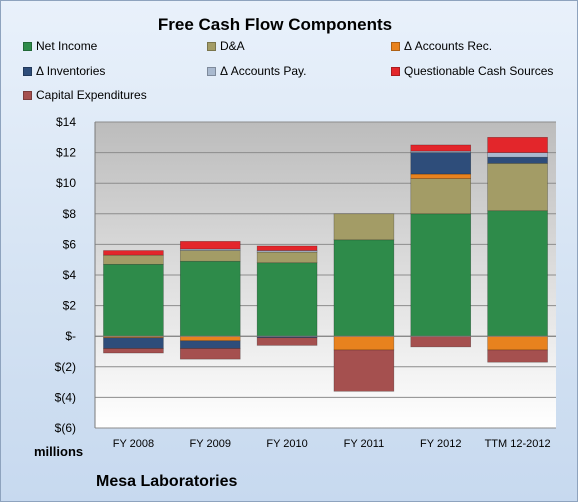 Image resolution: width=578 pixels, height=503 pixels. What do you see at coordinates (479, 71) in the screenshot?
I see `legend-label: Questionable Cash Sources` at bounding box center [479, 71].